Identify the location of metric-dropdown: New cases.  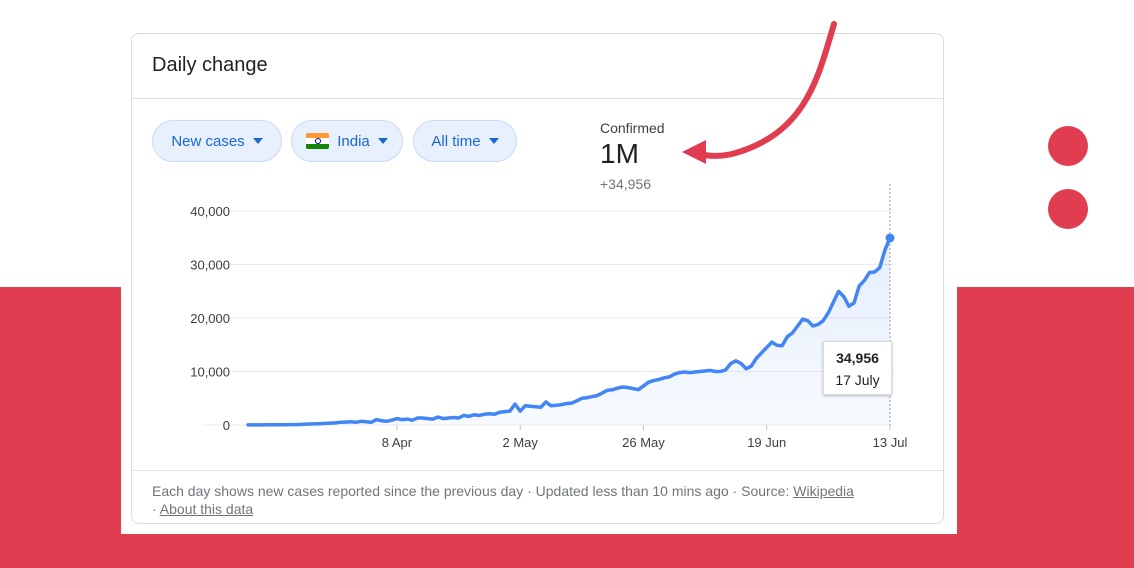
(217, 141).